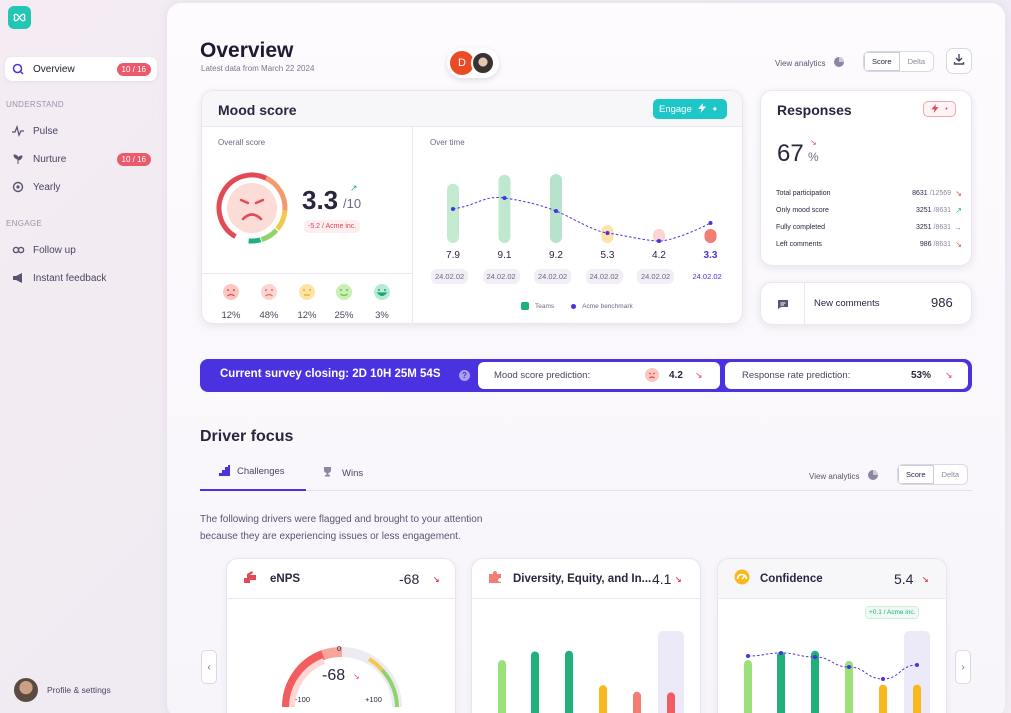 The image size is (1011, 713). What do you see at coordinates (81, 159) in the screenshot?
I see `sidebar-item-nurture: Nurture 10 / 16` at bounding box center [81, 159].